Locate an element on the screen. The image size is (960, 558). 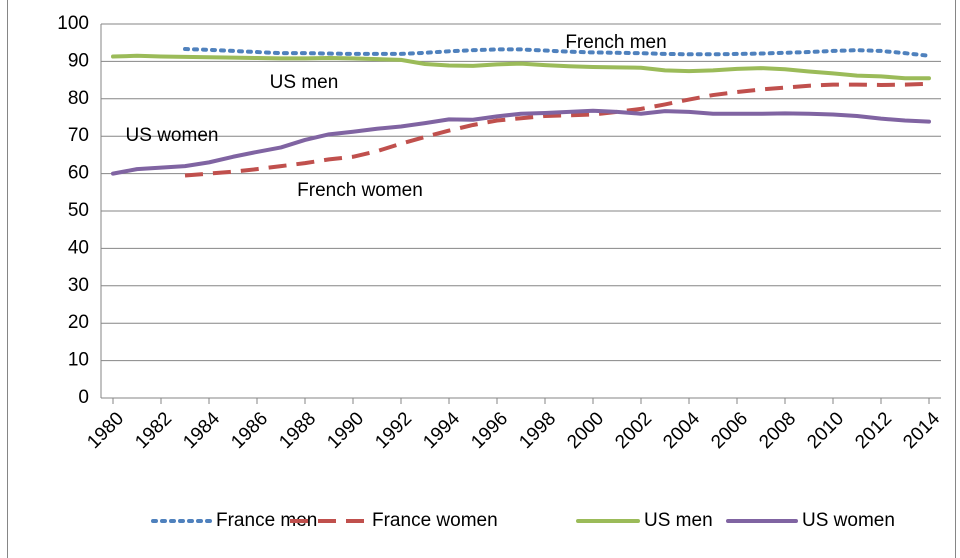
y-tick-label: 20 is located at coordinates (78, 322).